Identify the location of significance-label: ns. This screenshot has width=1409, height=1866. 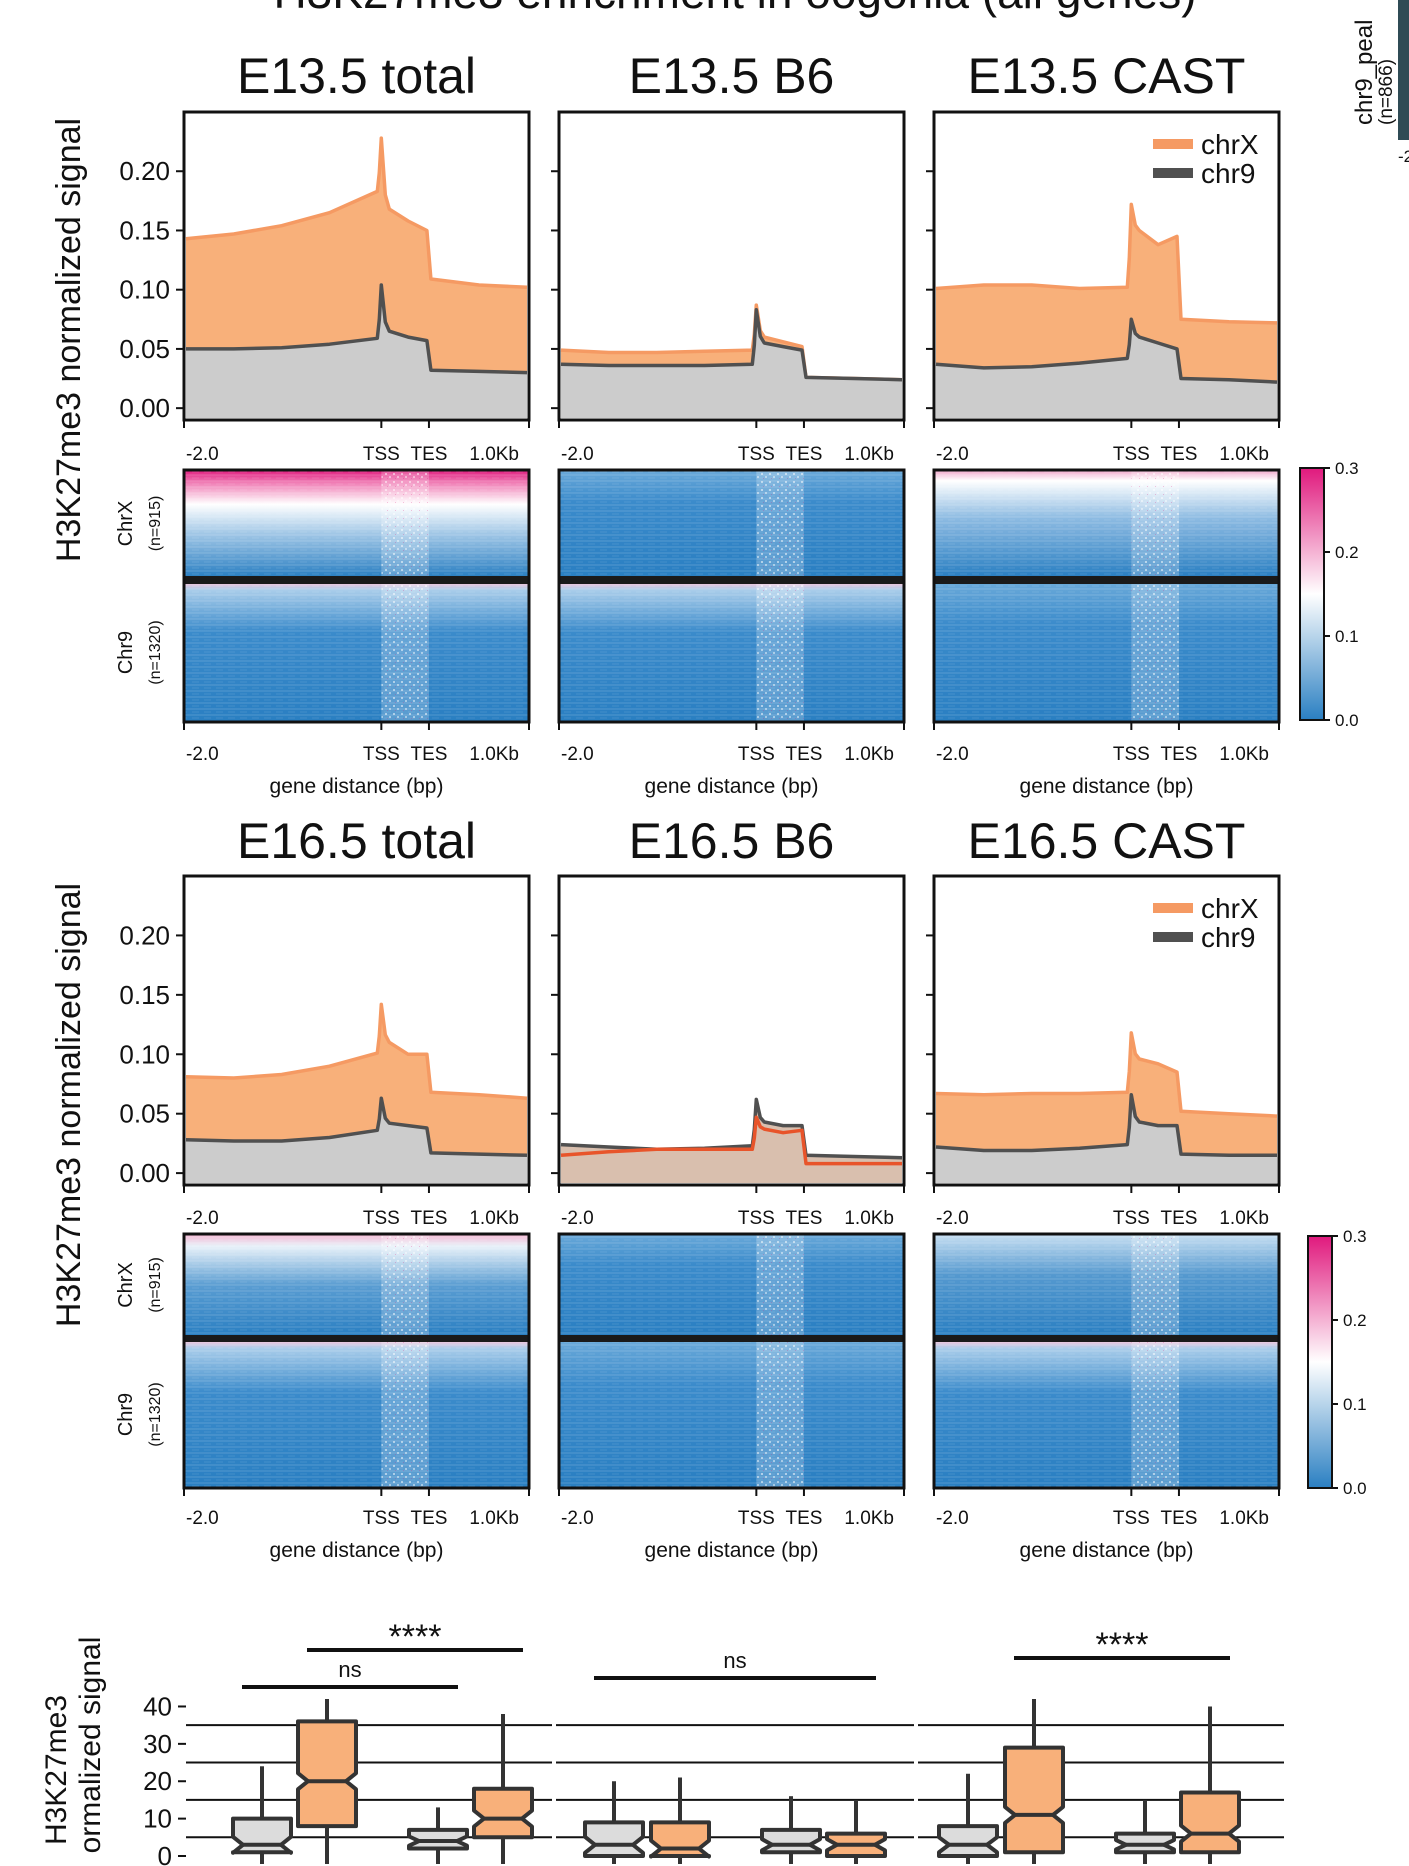
(734, 1660).